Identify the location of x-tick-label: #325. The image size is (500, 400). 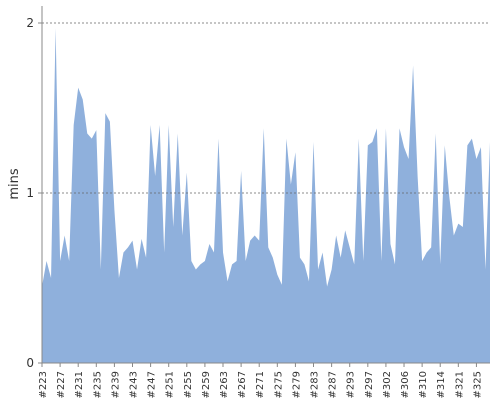
(477, 384).